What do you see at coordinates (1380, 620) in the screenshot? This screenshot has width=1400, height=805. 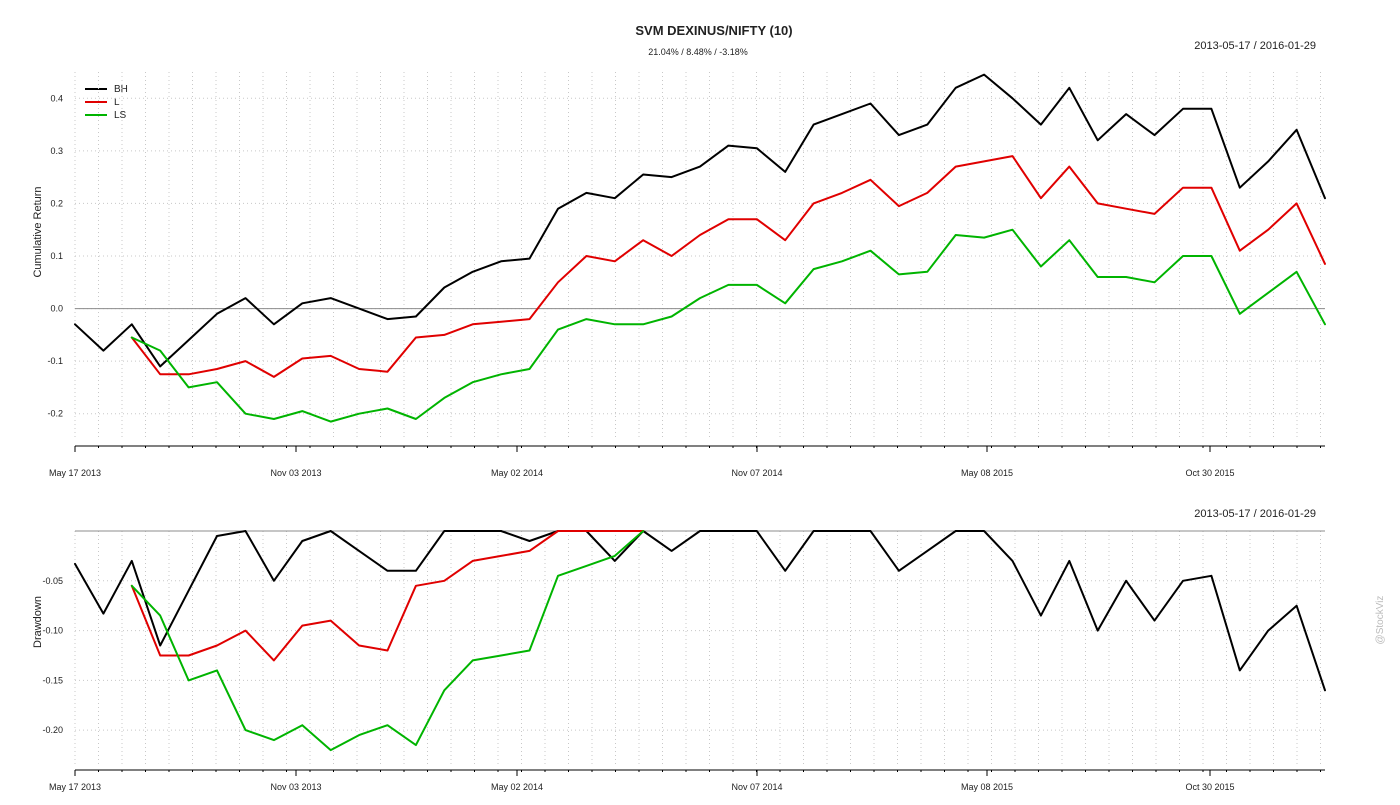 I see `watermark: @StockViz` at bounding box center [1380, 620].